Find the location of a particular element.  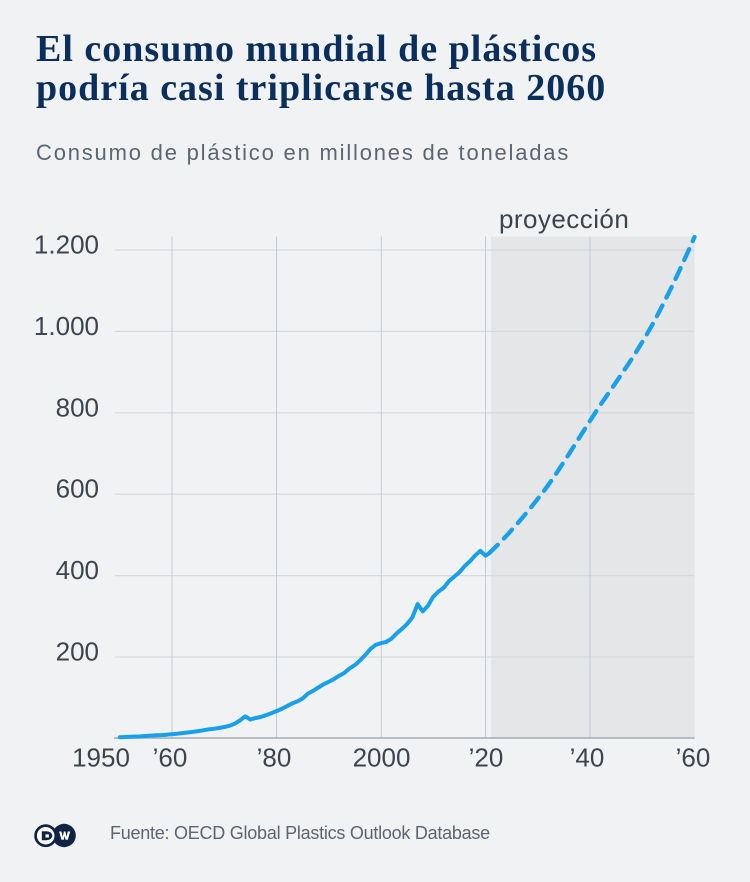

svg-text: 1.200 is located at coordinates (66, 245).